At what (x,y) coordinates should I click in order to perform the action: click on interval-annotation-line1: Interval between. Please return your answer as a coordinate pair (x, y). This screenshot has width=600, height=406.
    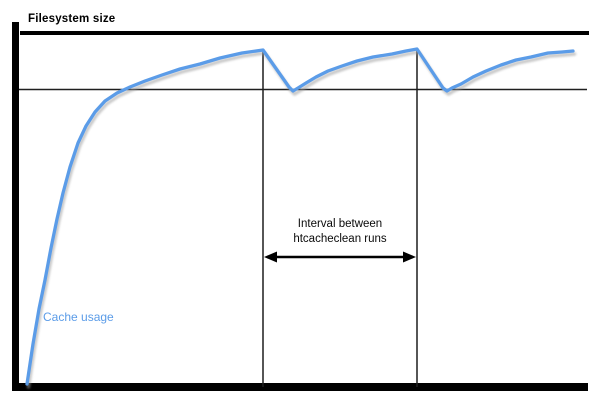
    Looking at the image, I should click on (340, 224).